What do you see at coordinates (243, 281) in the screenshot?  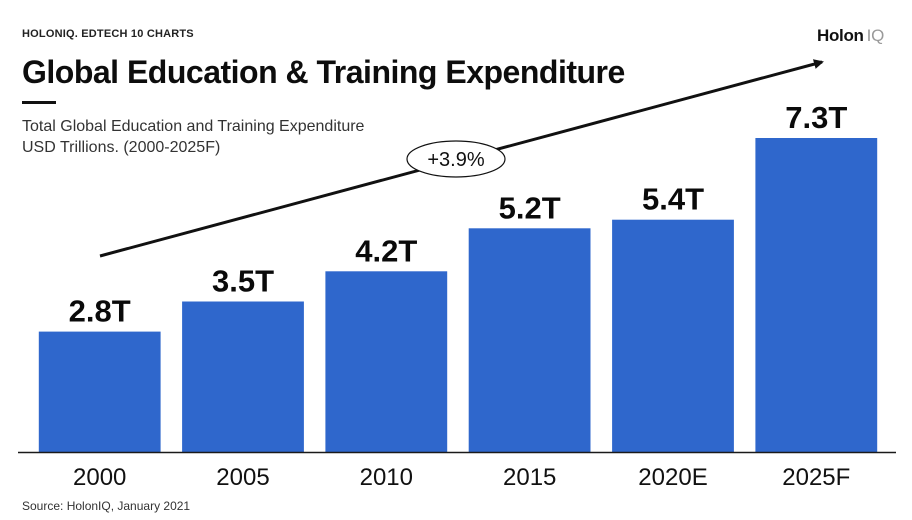 I see `bar-value-label: 3.5T` at bounding box center [243, 281].